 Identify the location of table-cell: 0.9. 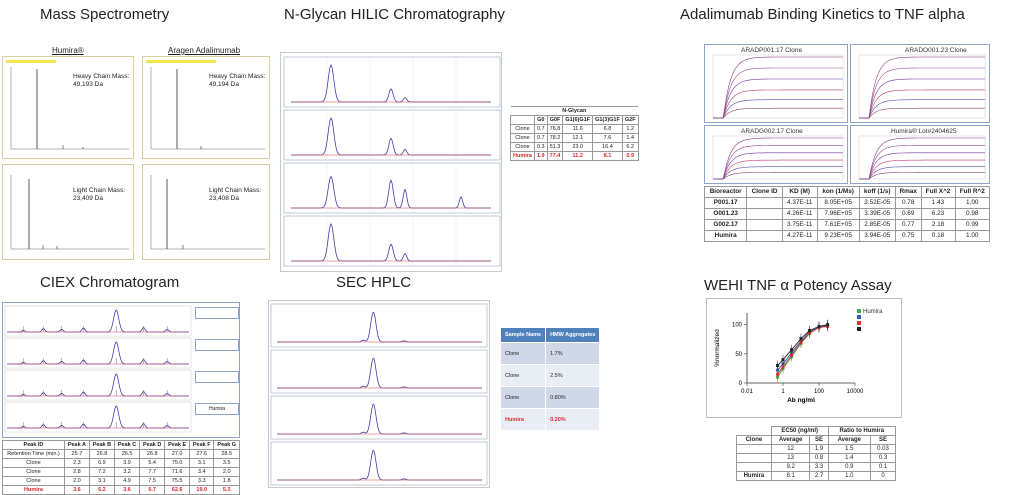
(630, 156).